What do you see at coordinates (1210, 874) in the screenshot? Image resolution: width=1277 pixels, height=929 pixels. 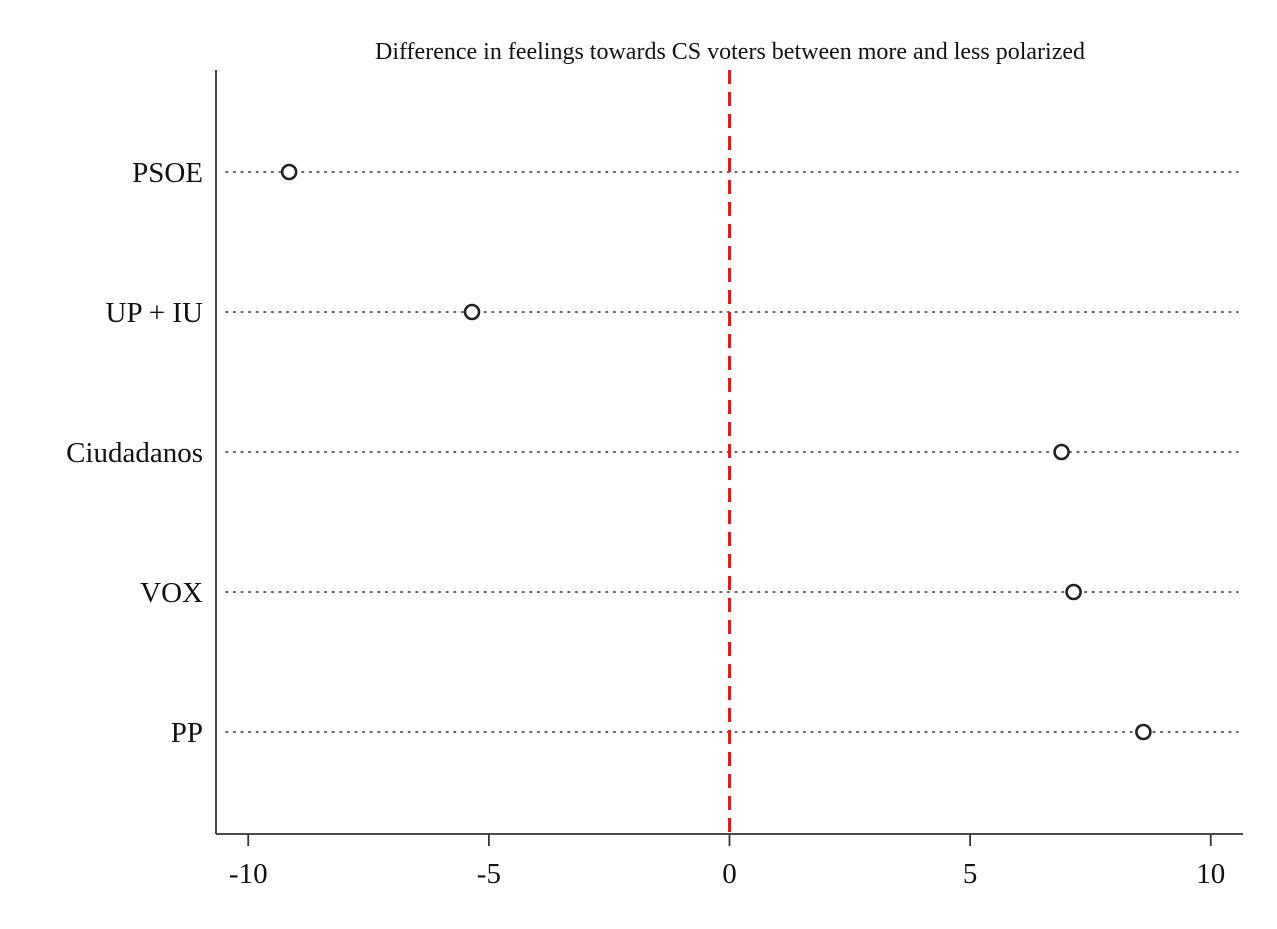 I see `x-tick-label-5: 10` at bounding box center [1210, 874].